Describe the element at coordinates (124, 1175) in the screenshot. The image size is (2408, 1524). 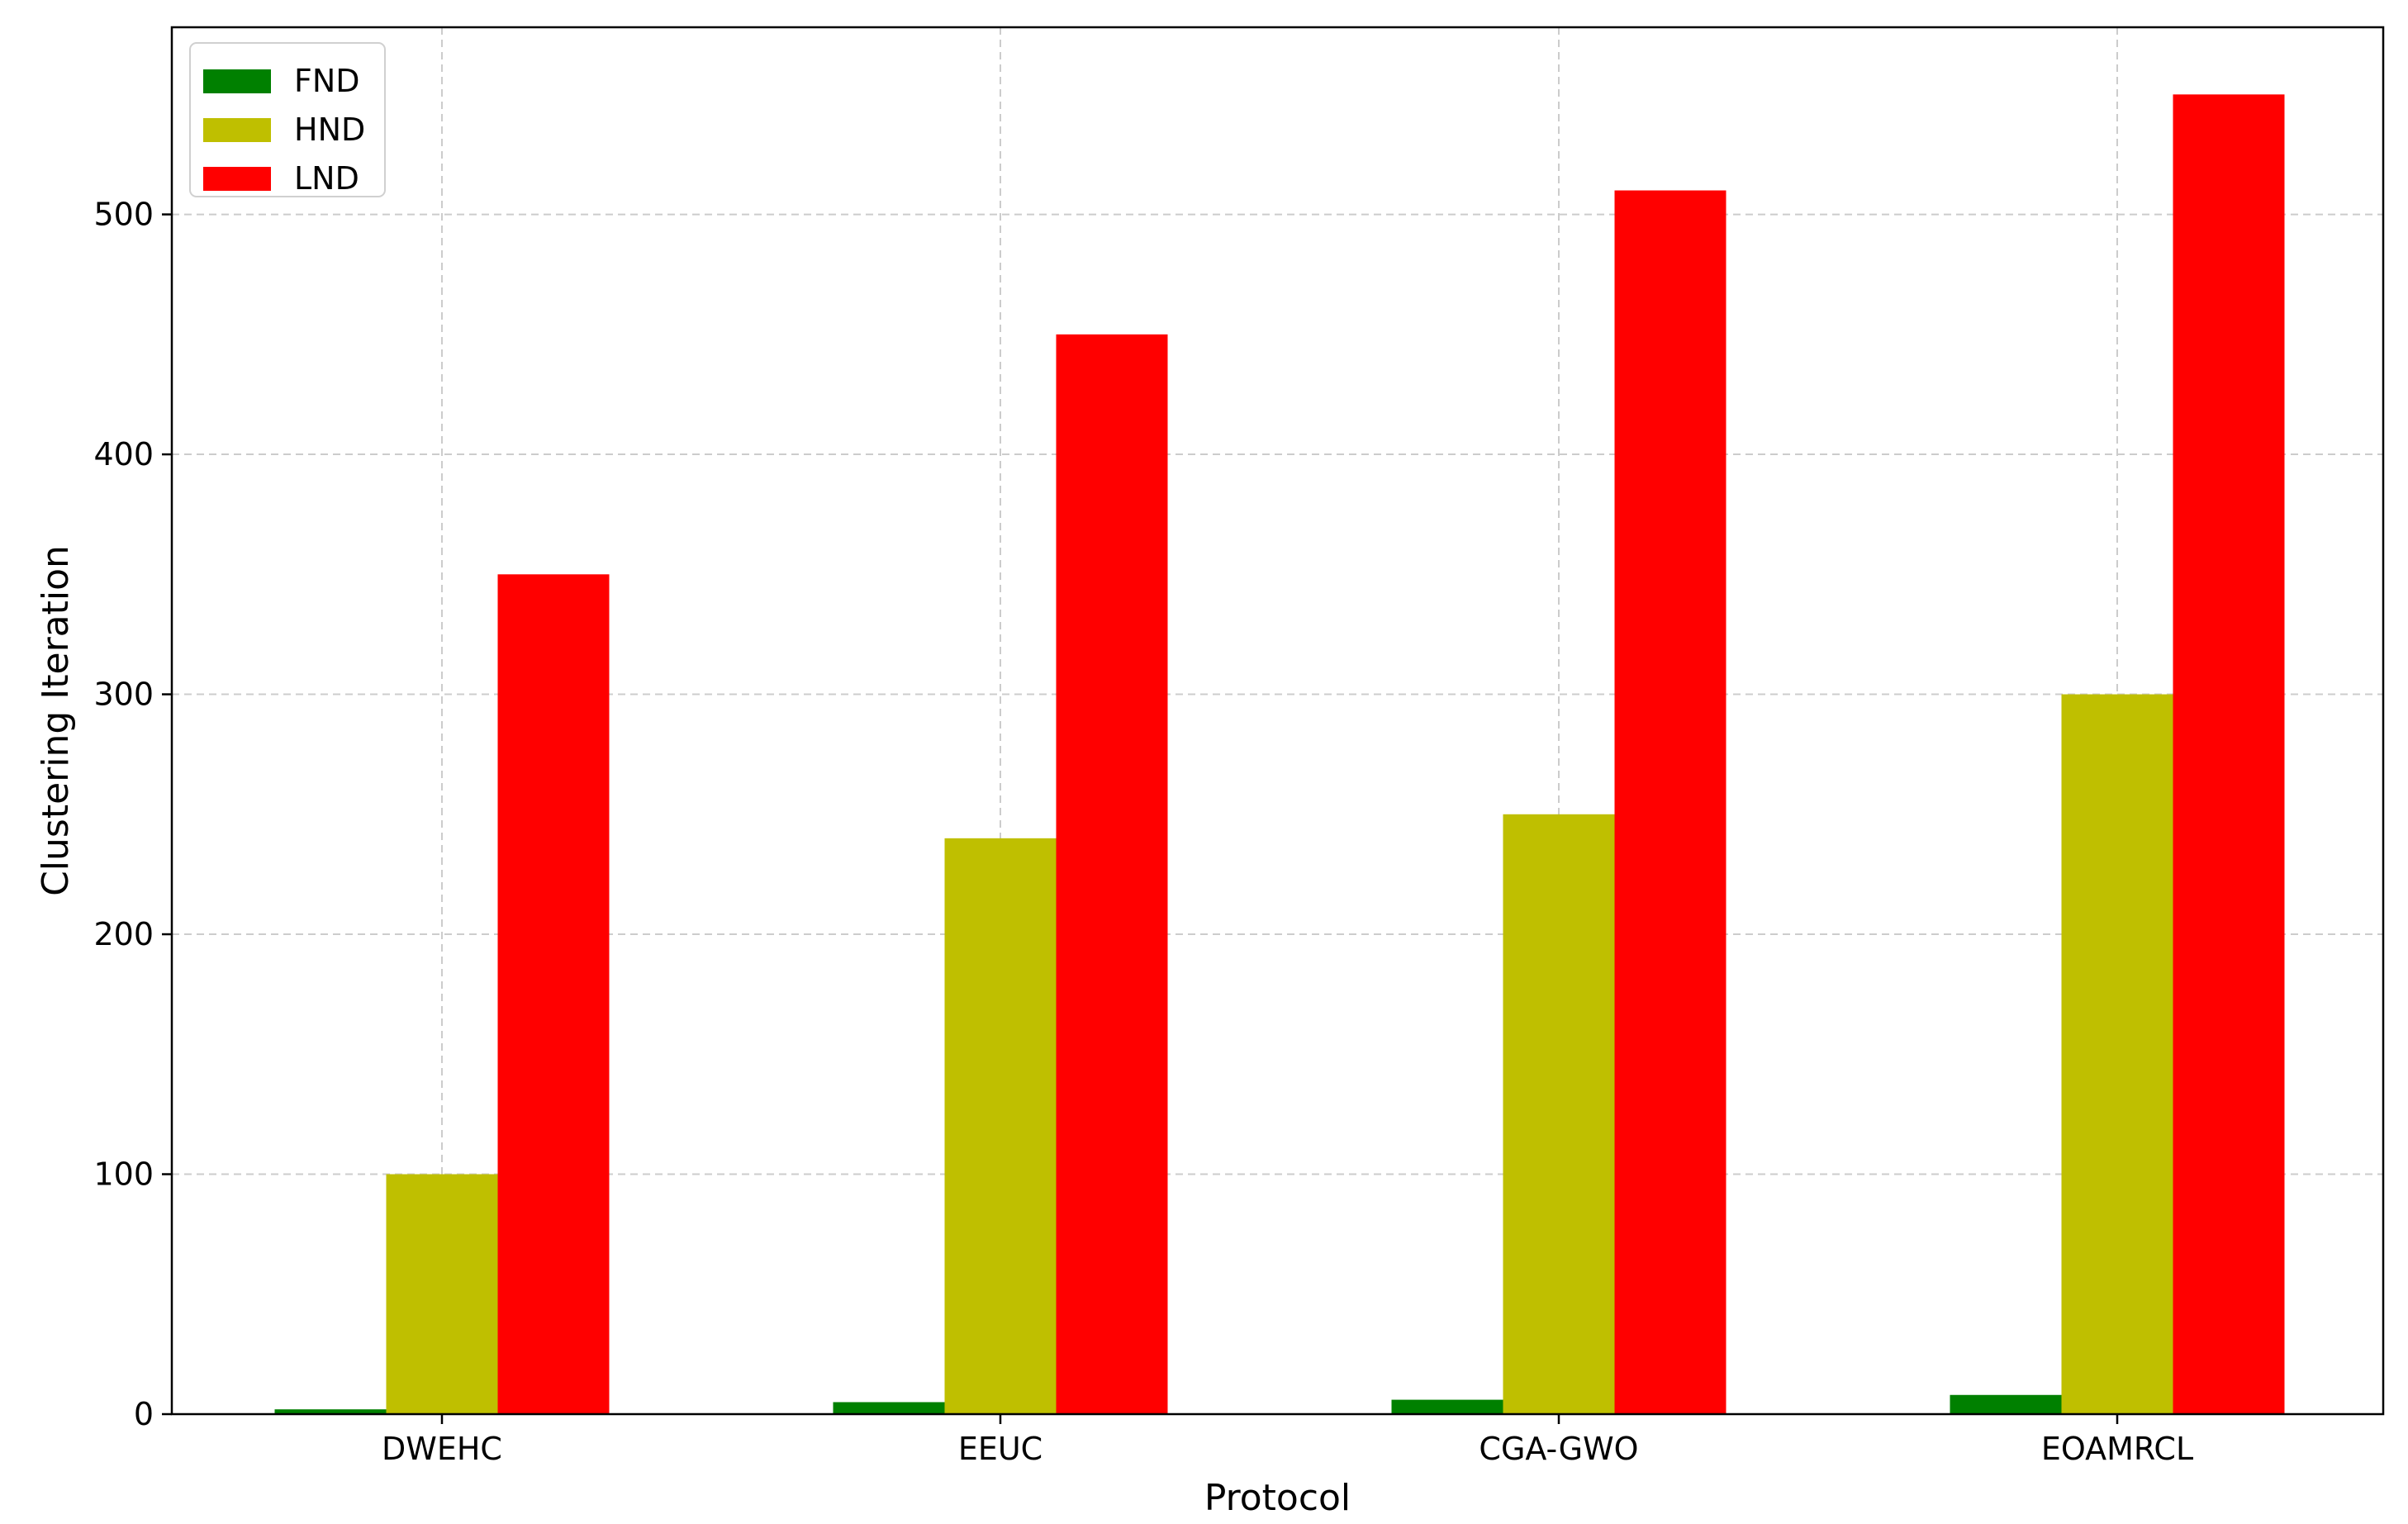
I see `y-tick-label: 100` at that location.